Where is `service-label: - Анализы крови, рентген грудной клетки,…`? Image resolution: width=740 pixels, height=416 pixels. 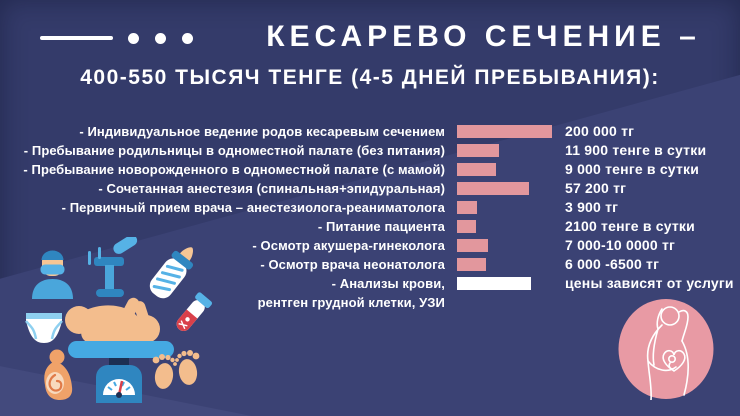
service-label: - Анализы крови, рентген грудной клетки,… is located at coordinates (351, 293).